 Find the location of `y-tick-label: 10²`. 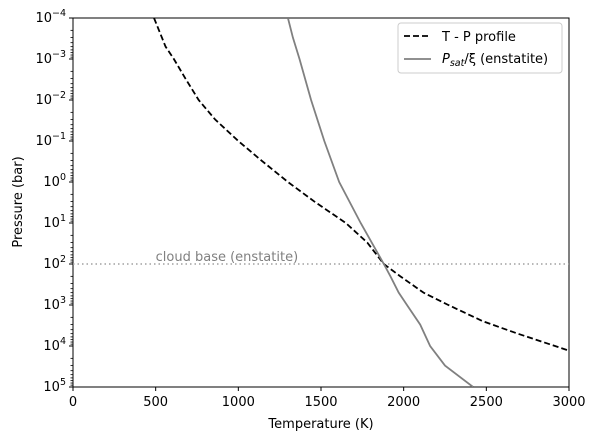

y-tick-label: 10² is located at coordinates (54, 263).